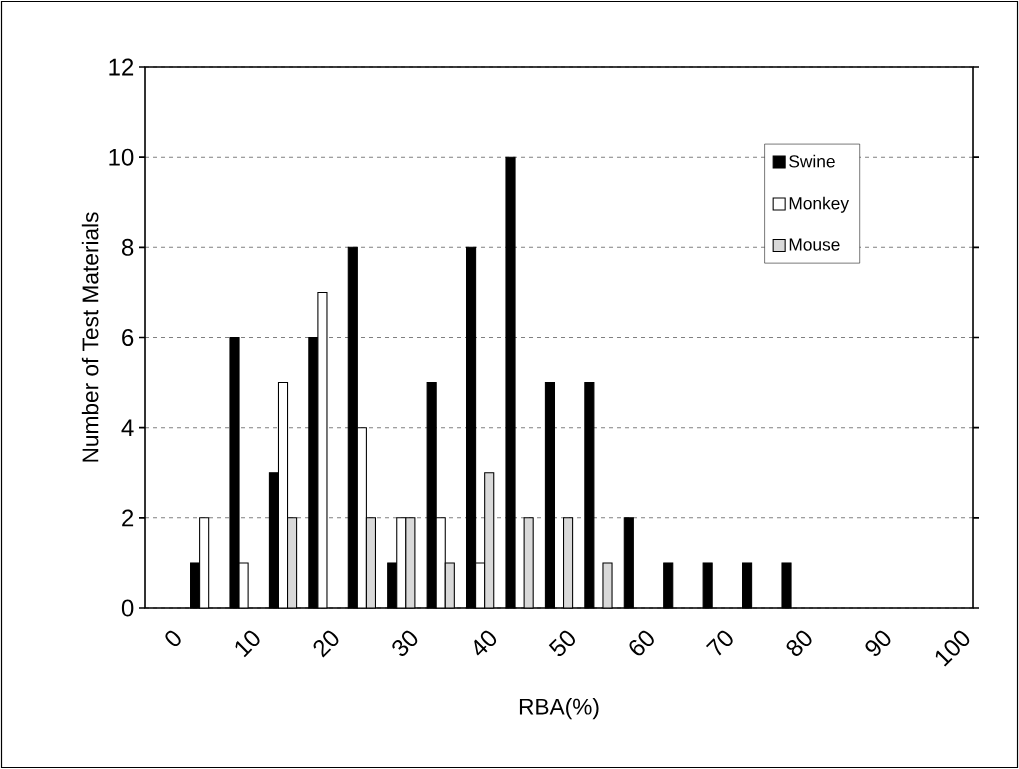 The height and width of the screenshot is (769, 1019). What do you see at coordinates (121, 67) in the screenshot?
I see `y-tick-label: 12` at bounding box center [121, 67].